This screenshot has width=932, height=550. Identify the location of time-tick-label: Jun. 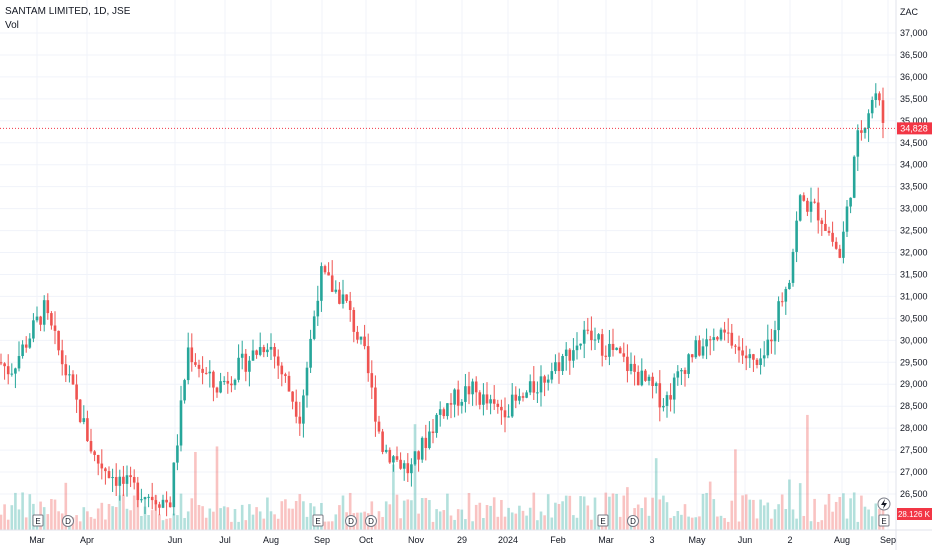
(745, 540).